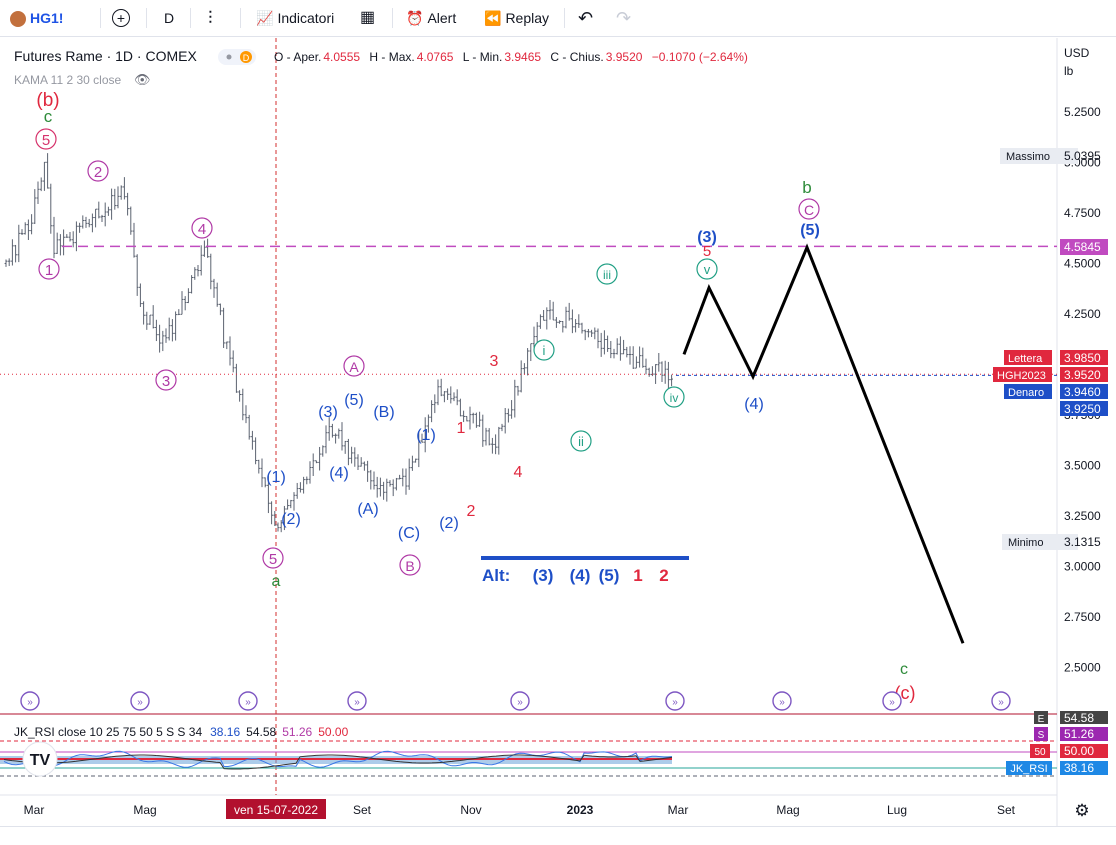 This screenshot has height=845, width=1116. Describe the element at coordinates (295, 18) in the screenshot. I see `indicators-button: 📈 Indicatori` at that location.